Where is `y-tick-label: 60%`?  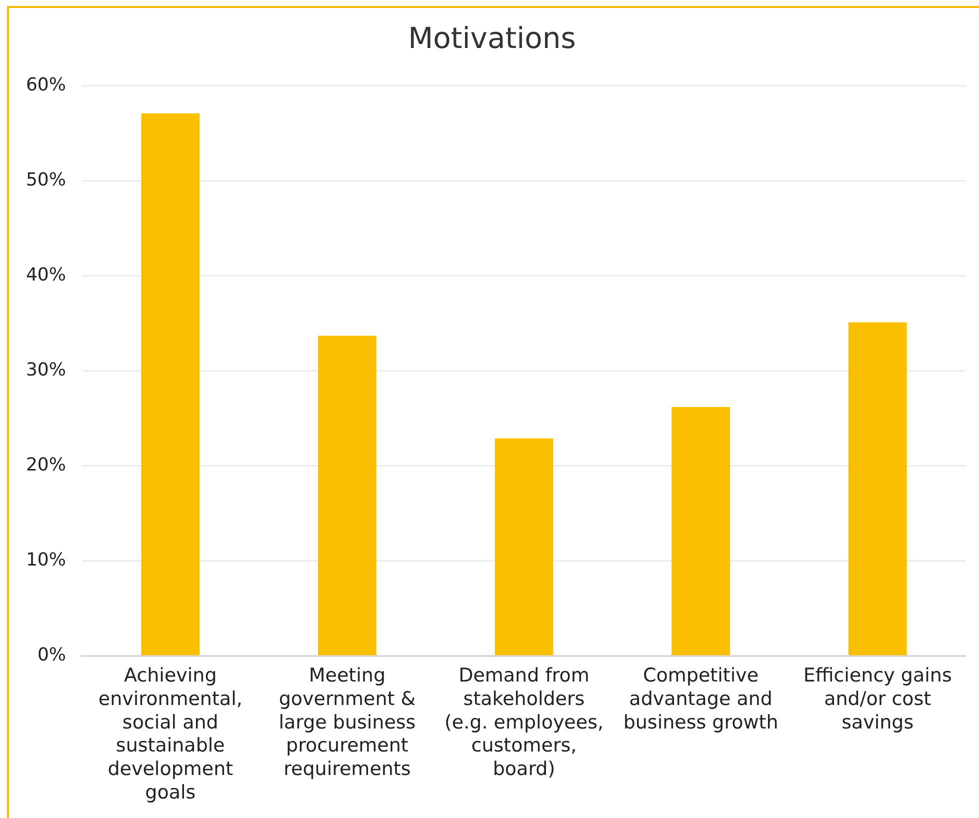
y-tick-label: 60% is located at coordinates (46, 85).